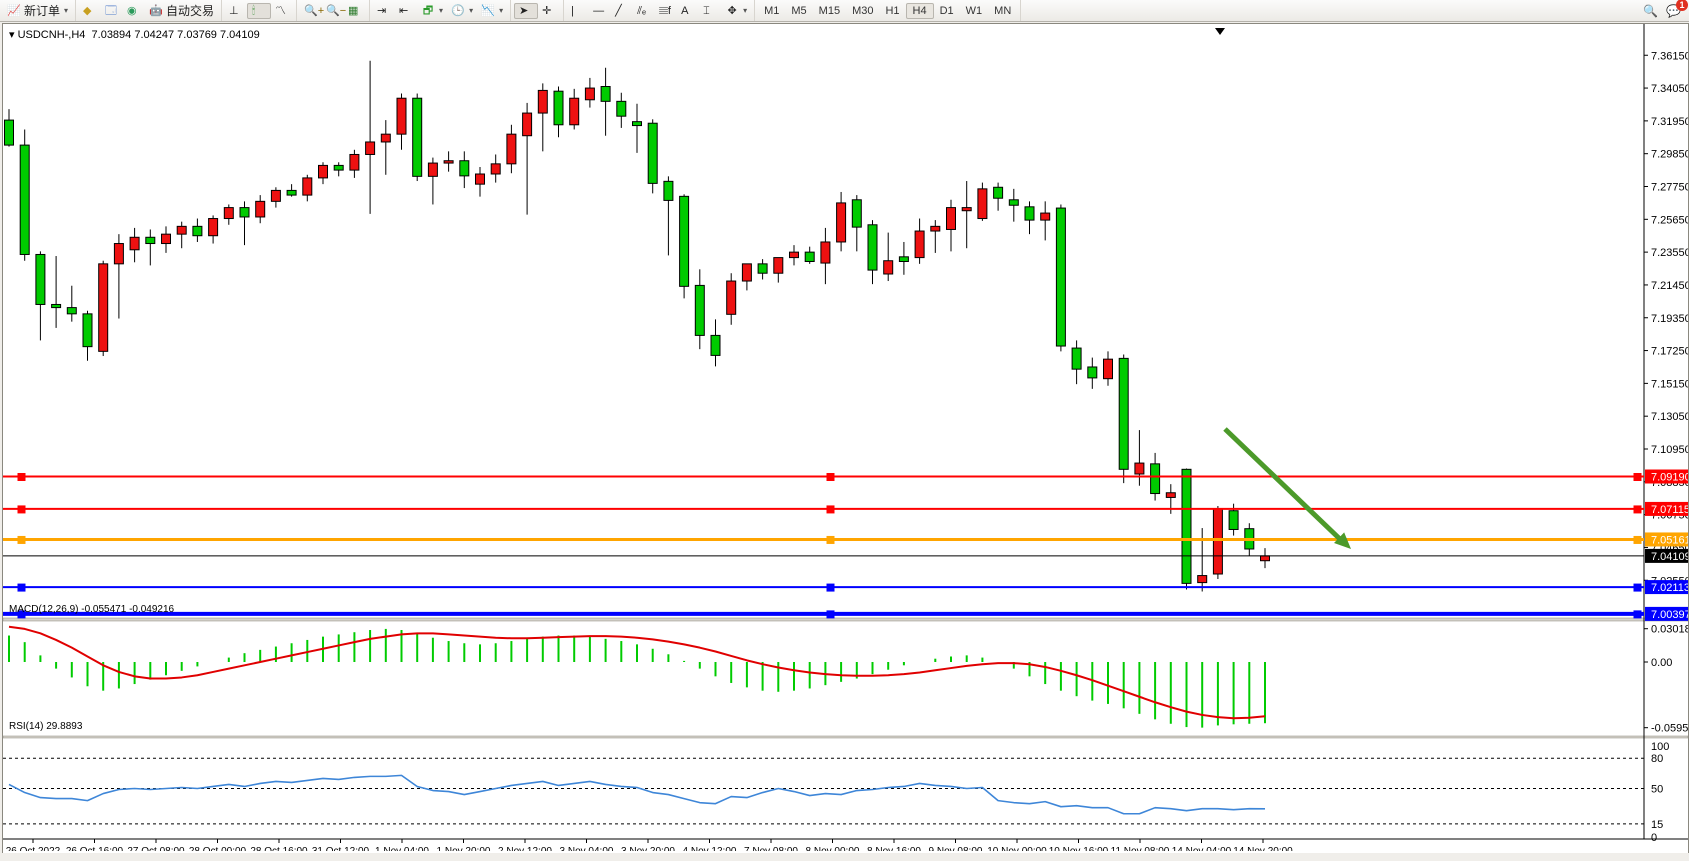 This screenshot has width=1689, height=861. What do you see at coordinates (892, 10) in the screenshot?
I see `timeframe-h1-button: H1` at bounding box center [892, 10].